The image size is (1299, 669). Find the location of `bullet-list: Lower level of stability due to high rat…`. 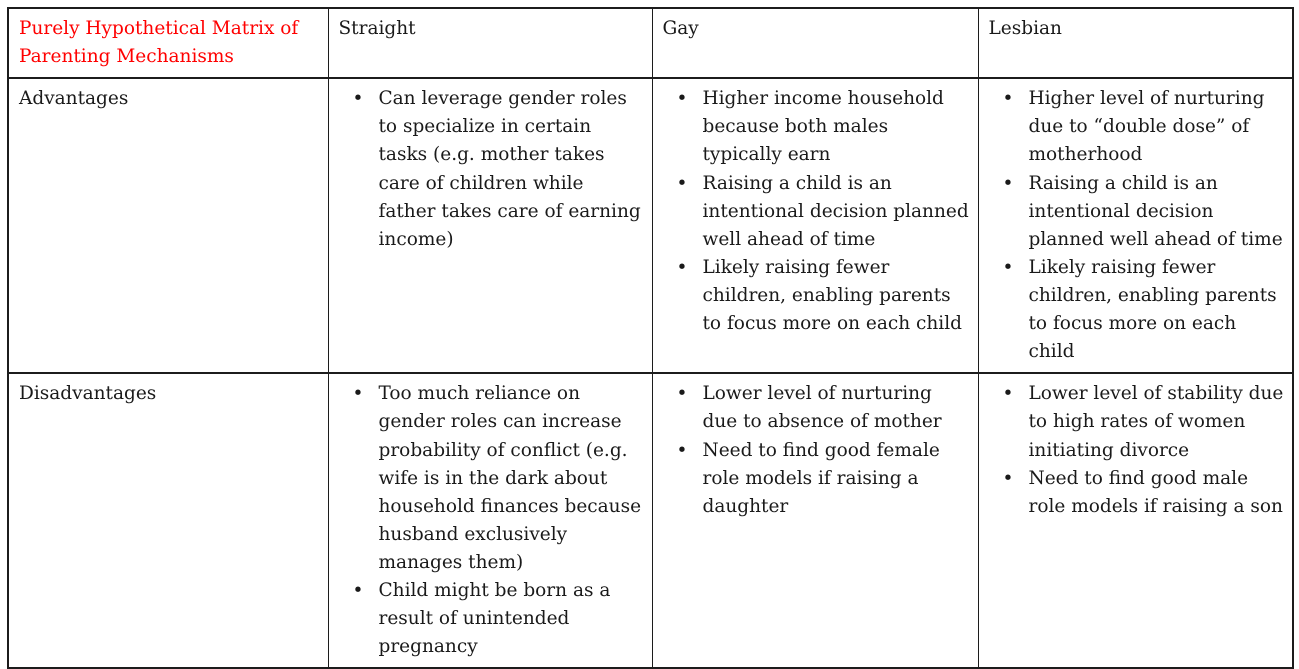

bullet-list: Lower level of stability due to high rat… is located at coordinates (1137, 450).